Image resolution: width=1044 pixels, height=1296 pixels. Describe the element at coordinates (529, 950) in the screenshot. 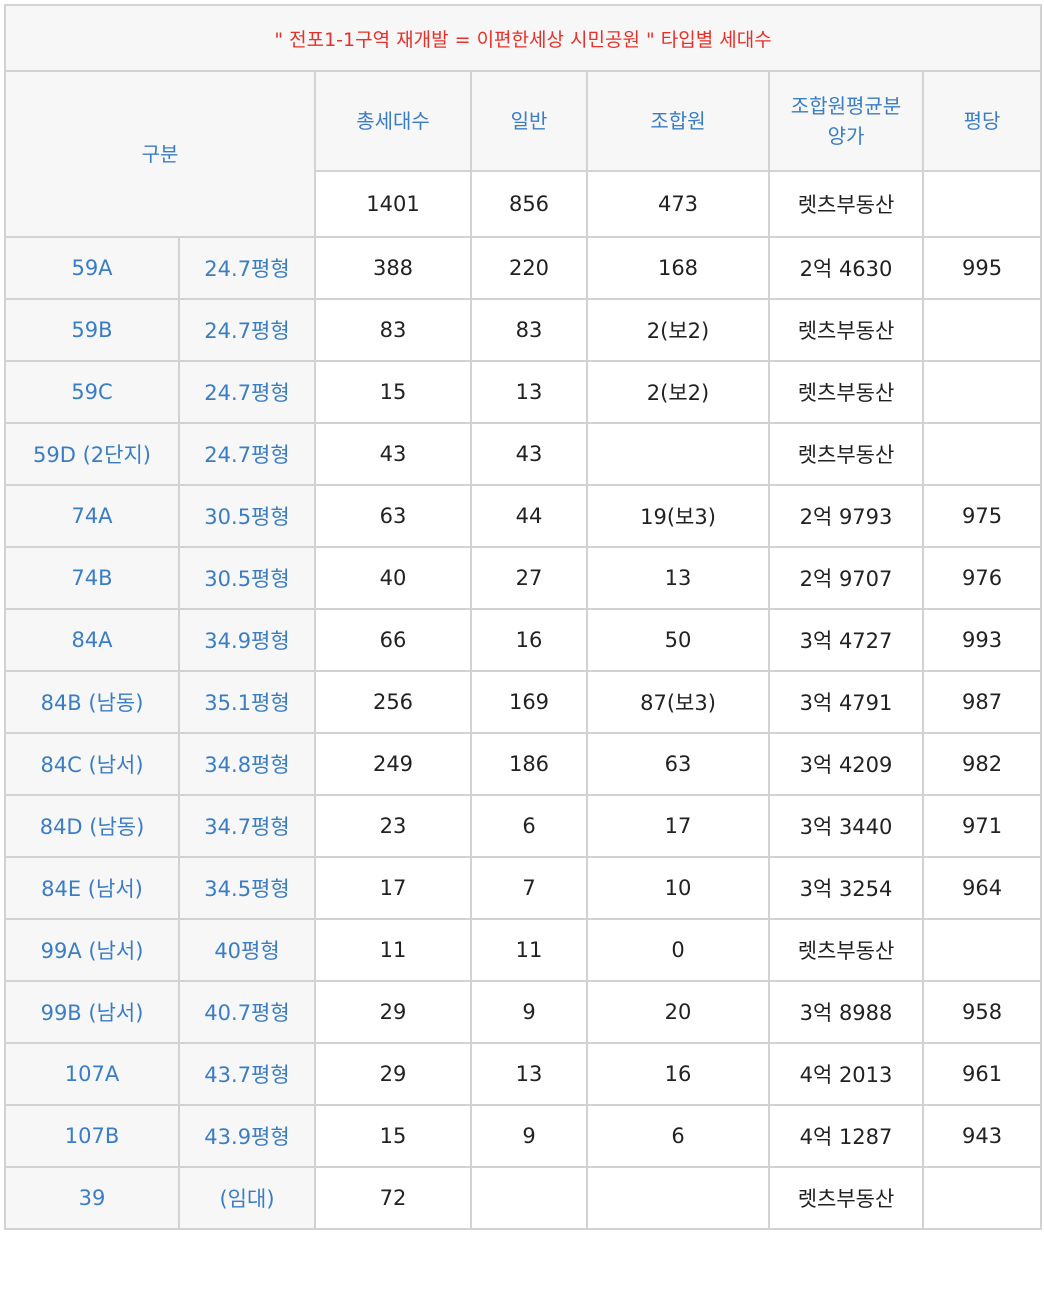

I see `general-cell: 11` at that location.